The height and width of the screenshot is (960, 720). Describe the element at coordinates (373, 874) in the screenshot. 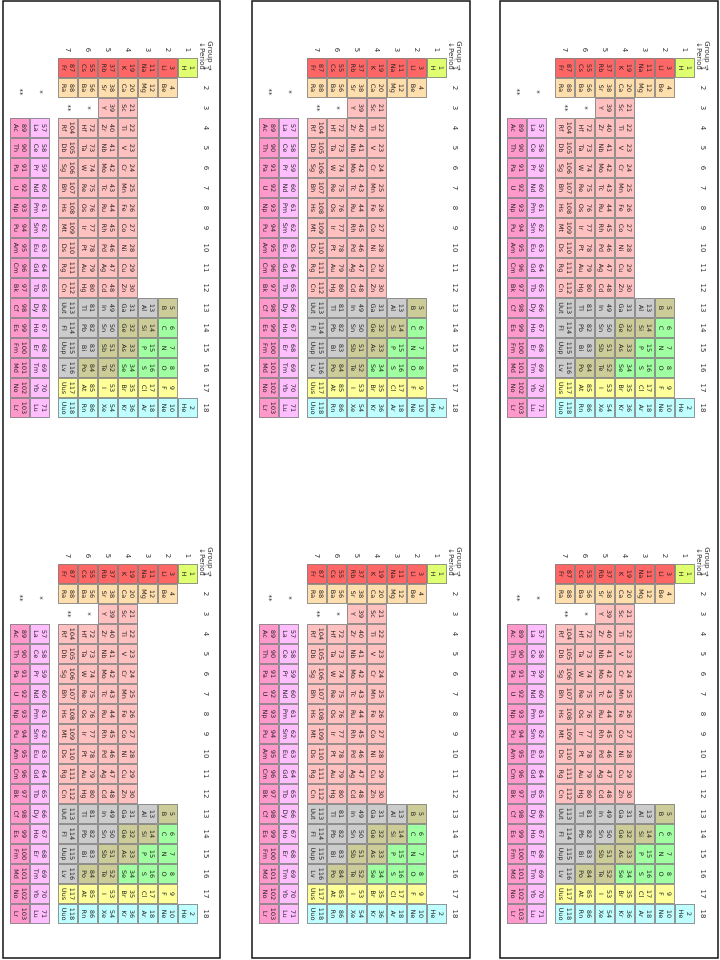

I see `element-symbol: Se` at that location.